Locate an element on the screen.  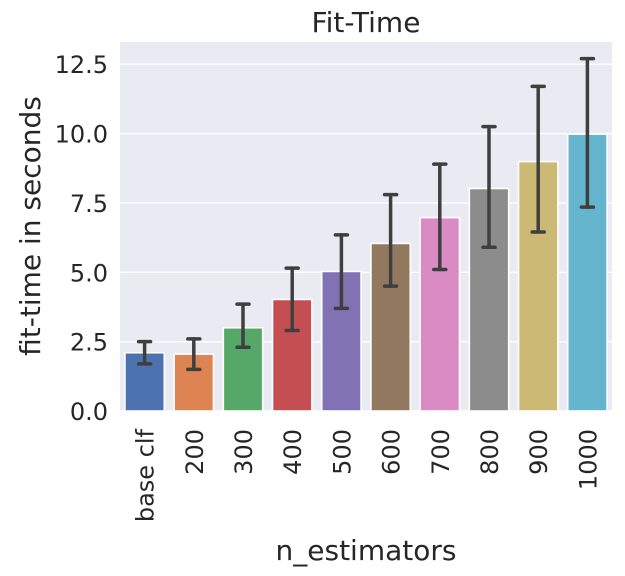
y-tick-label: 5.0 is located at coordinates (89, 273).